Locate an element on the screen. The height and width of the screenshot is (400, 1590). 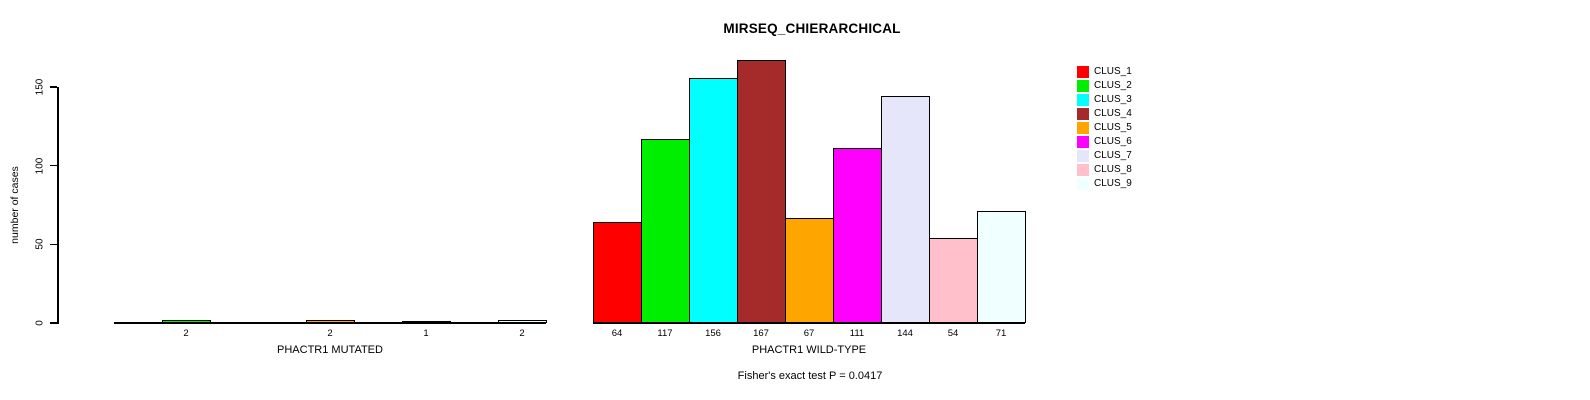
legend-label: CLUS_5 is located at coordinates (1113, 127).